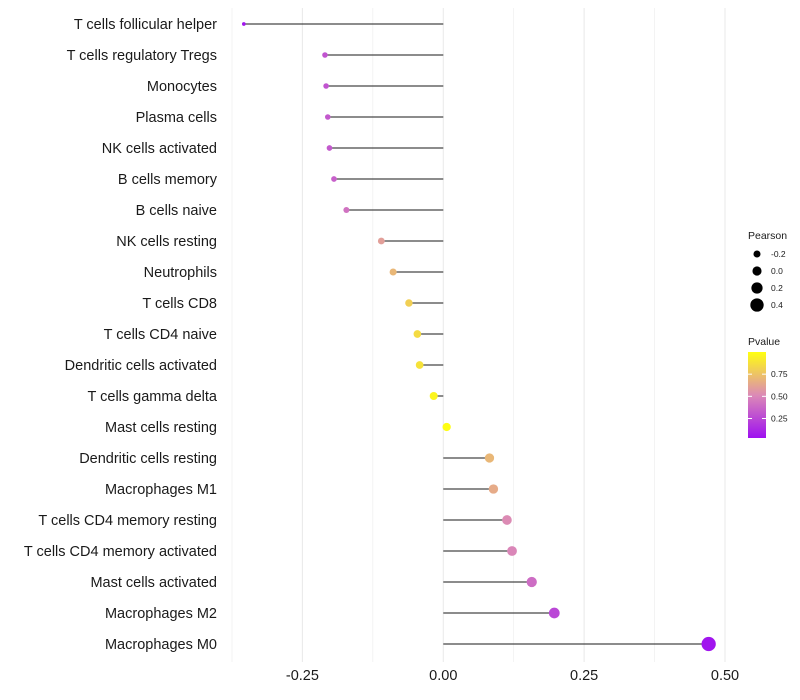  Describe the element at coordinates (161, 645) in the screenshot. I see `category-label: Macrophages M0` at that location.